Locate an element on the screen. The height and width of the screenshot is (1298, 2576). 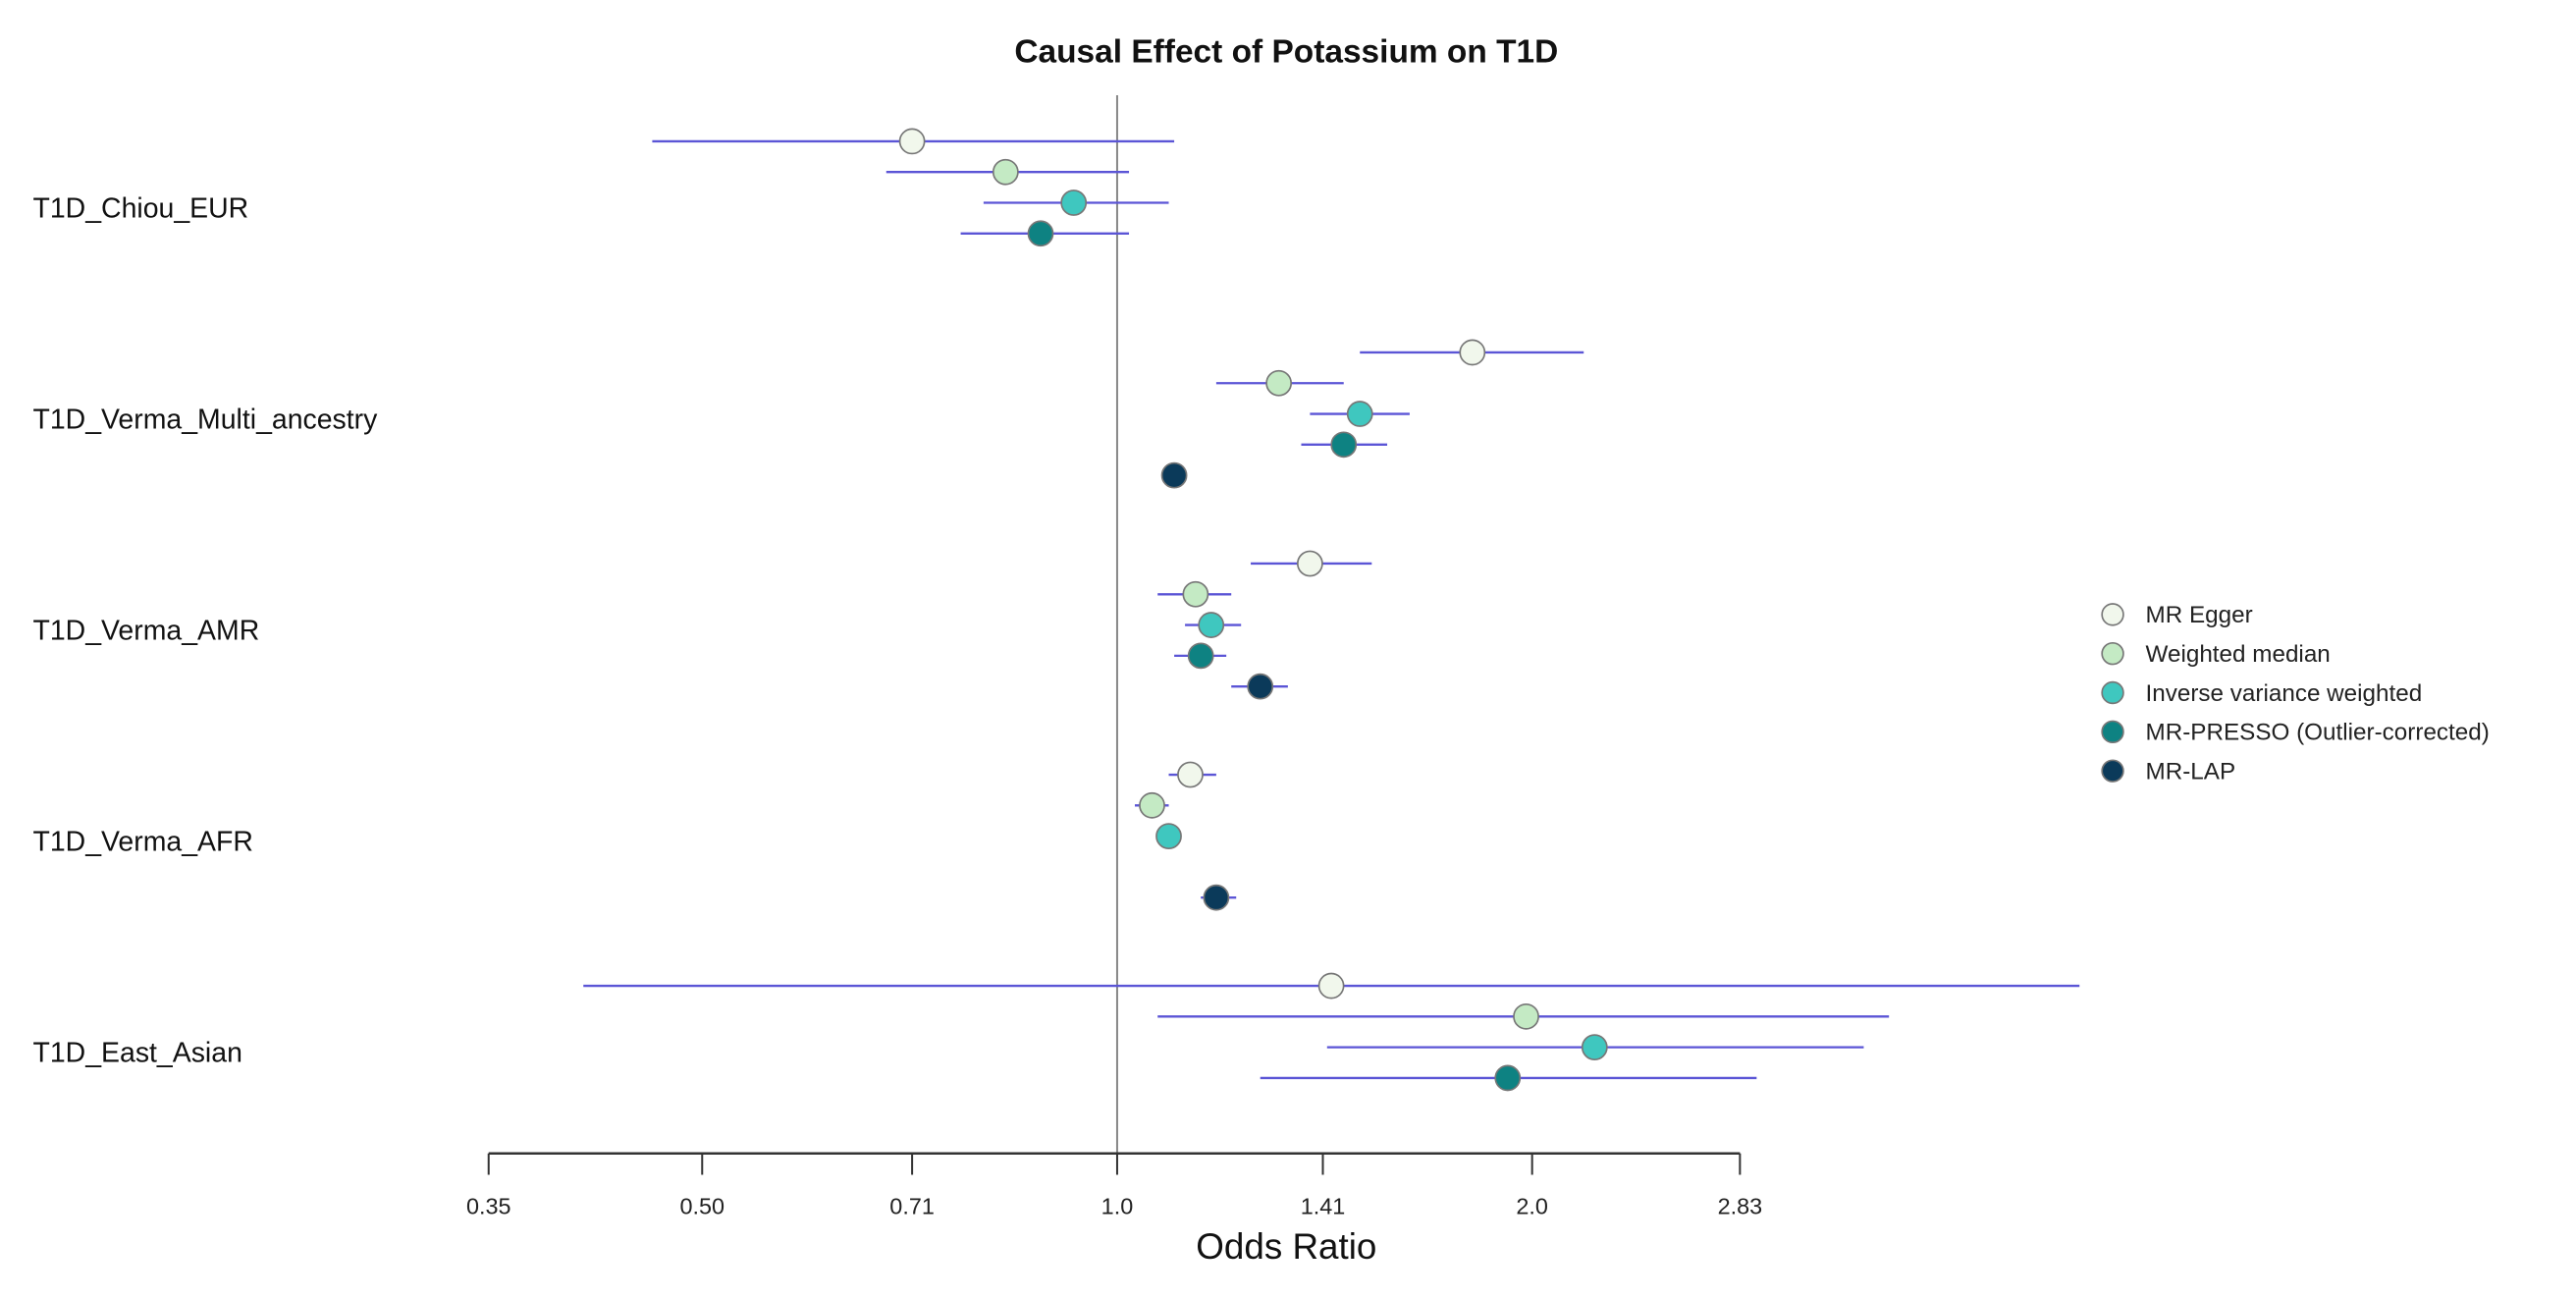
chart-title: Causal Effect of Potassium on T1D is located at coordinates (1286, 53).